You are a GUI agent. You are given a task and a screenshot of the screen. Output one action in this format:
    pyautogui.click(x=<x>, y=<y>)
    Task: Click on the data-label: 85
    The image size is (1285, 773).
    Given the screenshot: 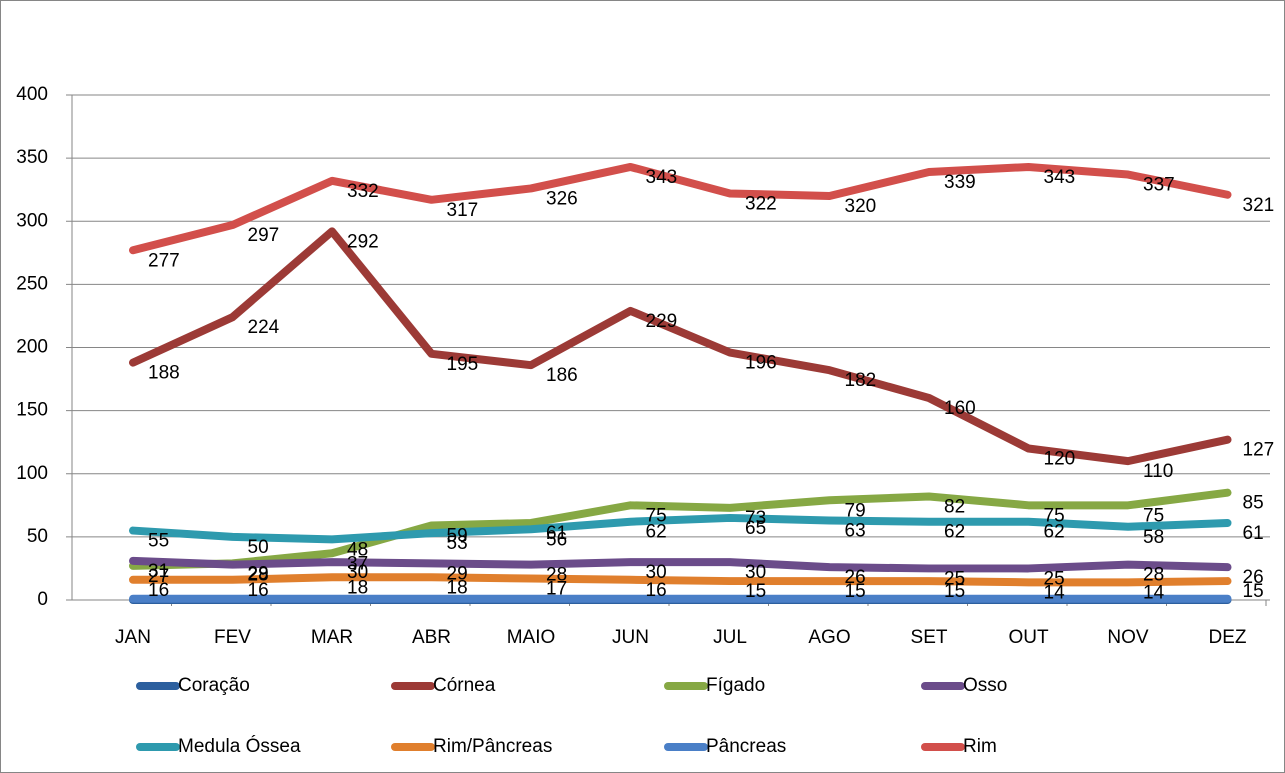 What is the action you would take?
    pyautogui.click(x=1253, y=503)
    